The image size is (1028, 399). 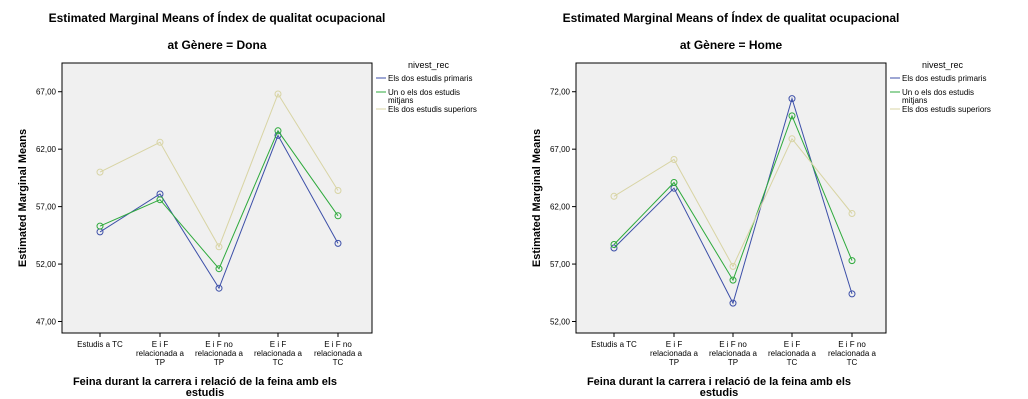 I want to click on y-tick-label: 47,00, so click(x=46, y=322).